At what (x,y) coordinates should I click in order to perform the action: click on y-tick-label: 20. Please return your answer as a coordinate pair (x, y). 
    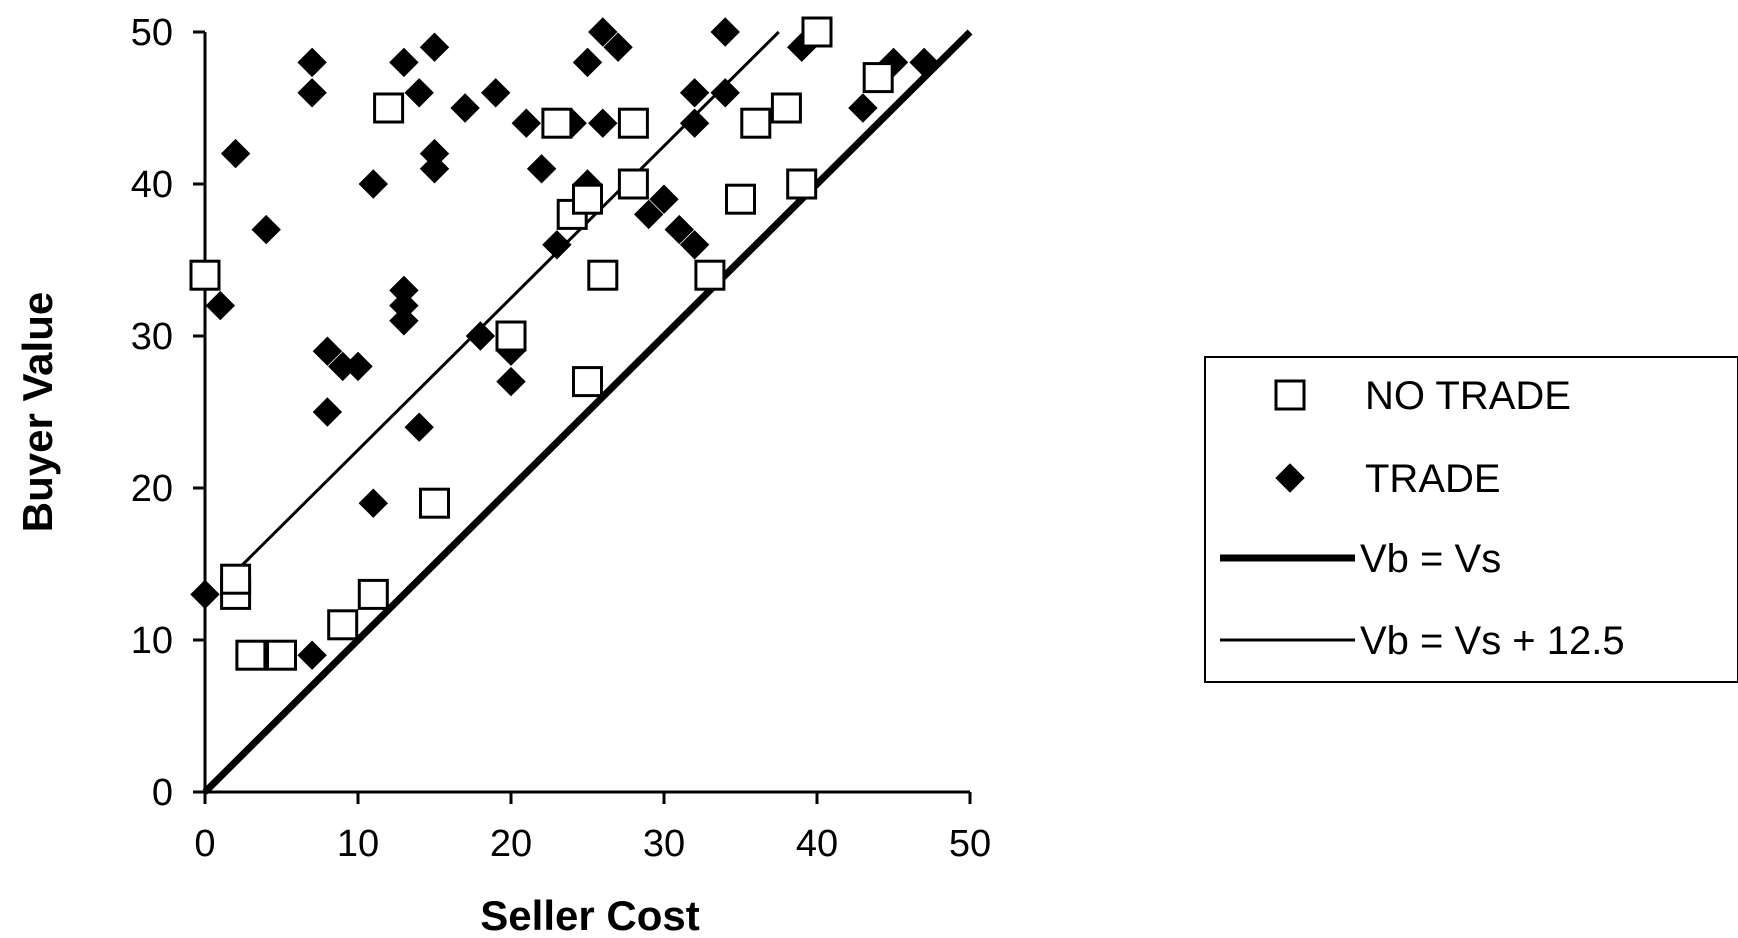
    Looking at the image, I should click on (152, 489).